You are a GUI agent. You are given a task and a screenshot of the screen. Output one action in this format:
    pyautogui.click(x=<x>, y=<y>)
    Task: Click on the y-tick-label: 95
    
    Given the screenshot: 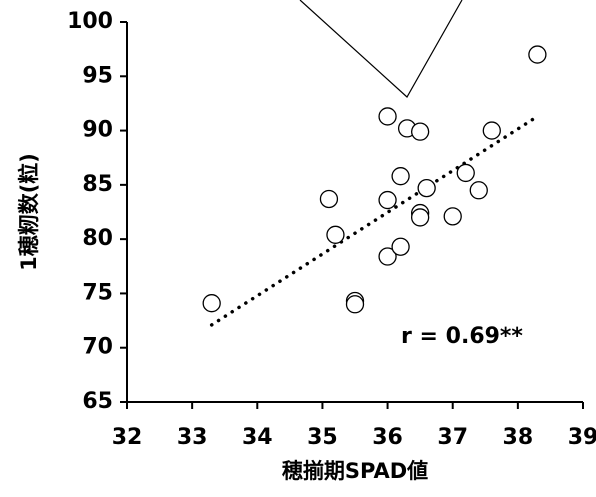 What is the action you would take?
    pyautogui.click(x=97, y=75)
    